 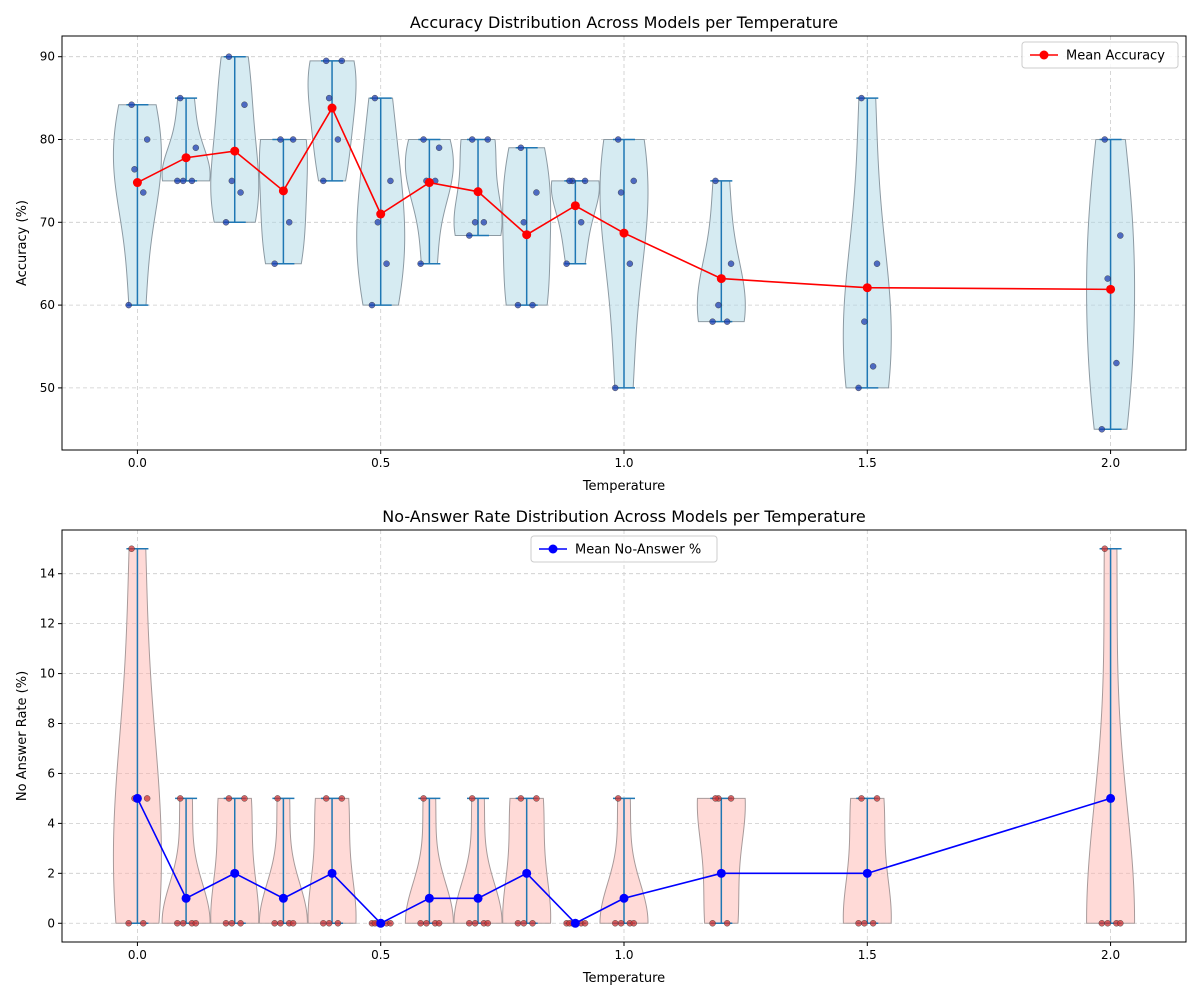 I want to click on legend: Mean Accuracy, so click(x=1100, y=55).